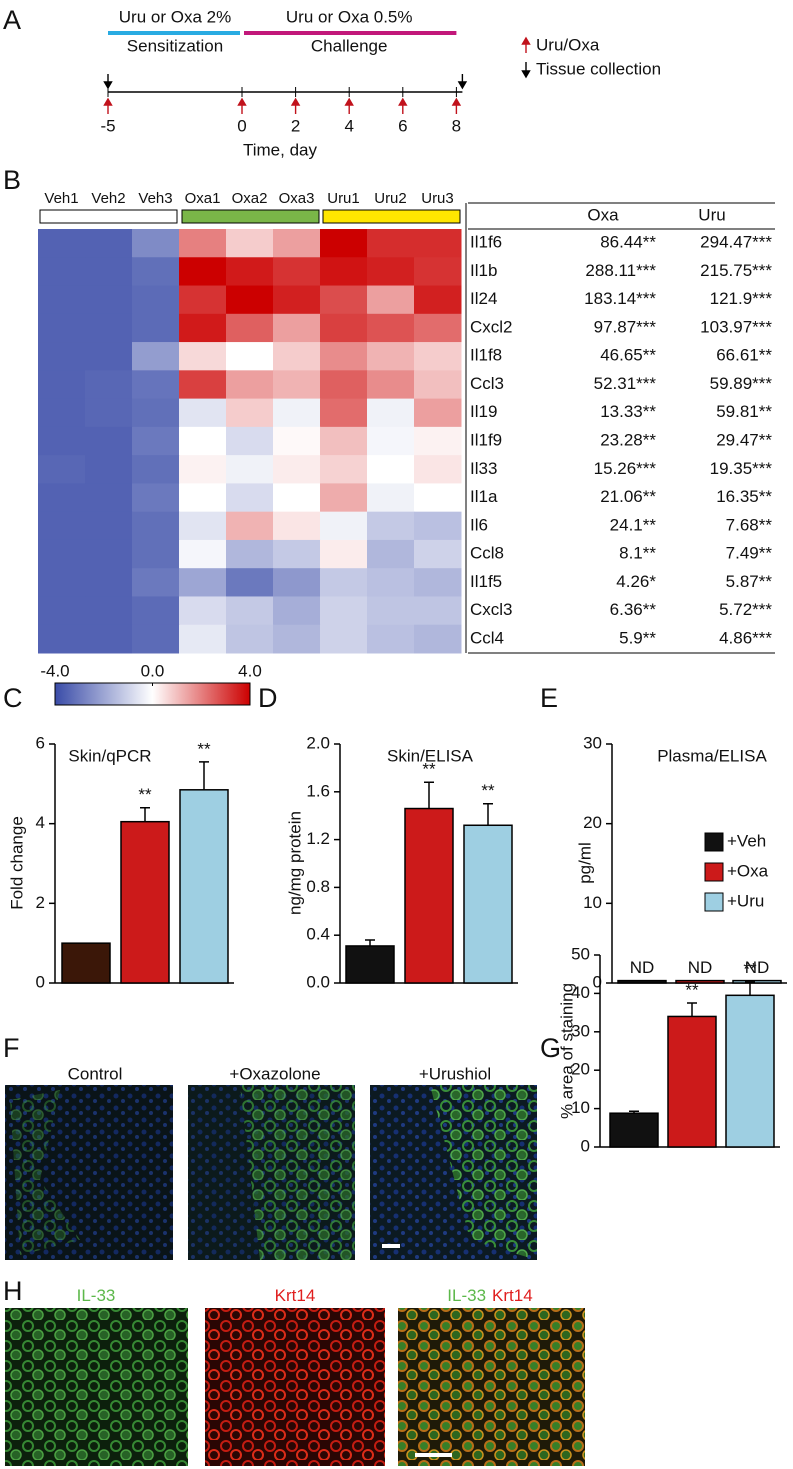 This screenshot has height=1469, width=793. What do you see at coordinates (96, 1387) in the screenshot?
I see `image-il33` at bounding box center [96, 1387].